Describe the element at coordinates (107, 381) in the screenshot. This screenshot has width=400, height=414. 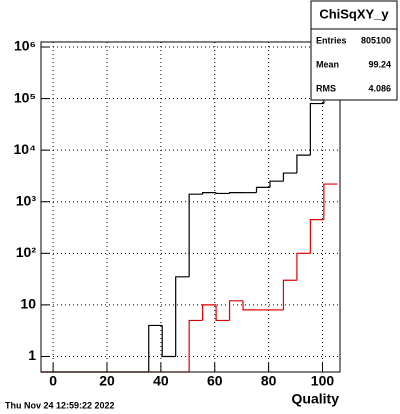
I see `x-tick-label: 20` at that location.